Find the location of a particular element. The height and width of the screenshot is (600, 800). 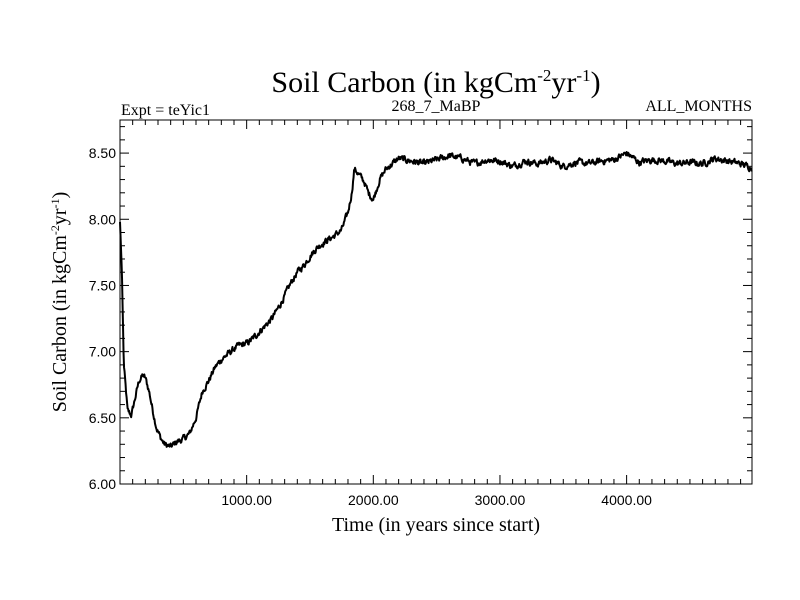

x-tick-label: 4000.00 is located at coordinates (626, 500).